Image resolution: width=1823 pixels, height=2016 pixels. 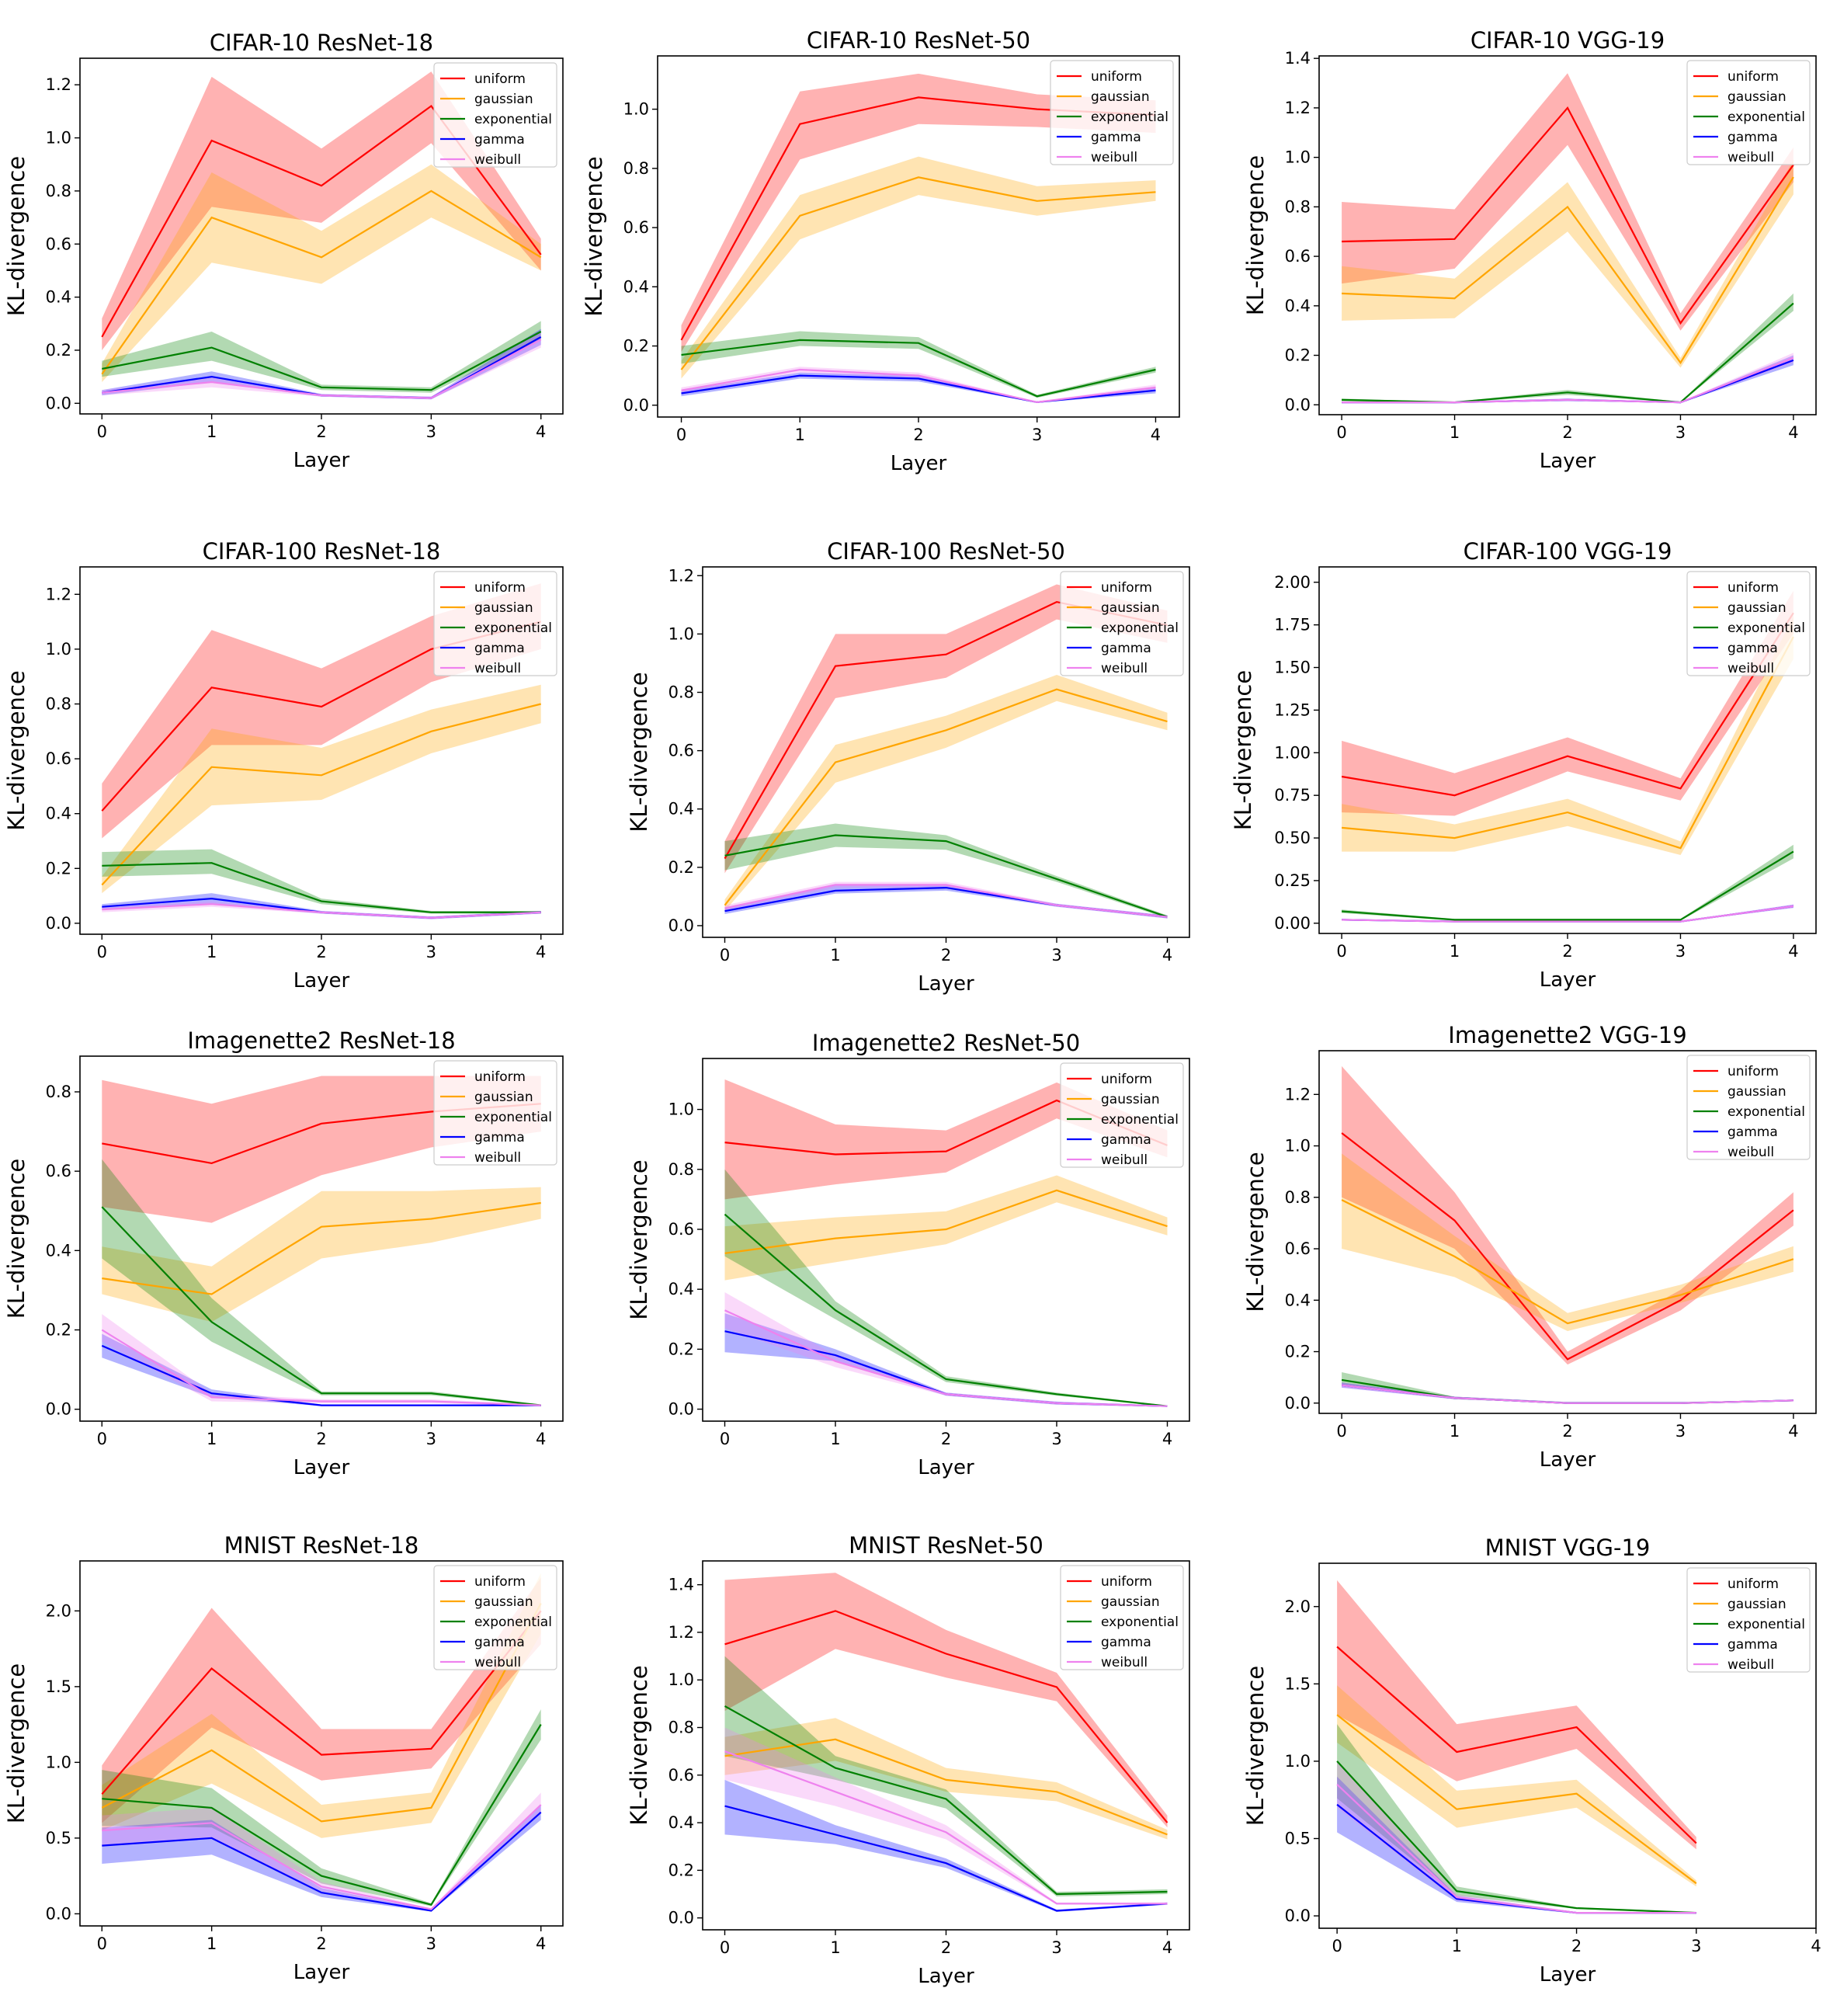 I want to click on y-tick-label: 0.25, so click(x=1292, y=881).